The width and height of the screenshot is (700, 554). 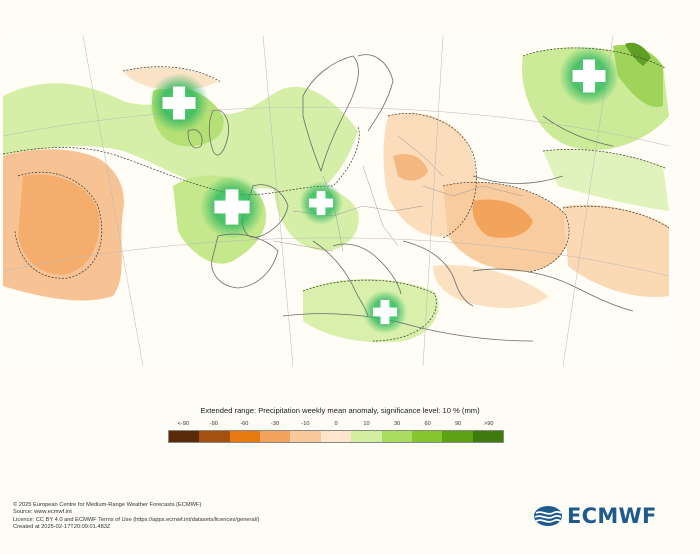 What do you see at coordinates (427, 424) in the screenshot?
I see `legend-tick-label: 60` at bounding box center [427, 424].